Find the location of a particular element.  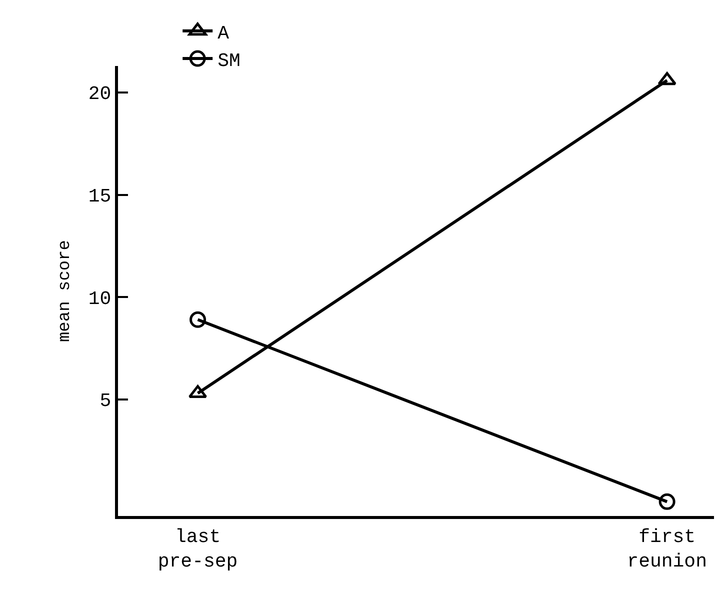

y-tick-label: 15 is located at coordinates (100, 197).